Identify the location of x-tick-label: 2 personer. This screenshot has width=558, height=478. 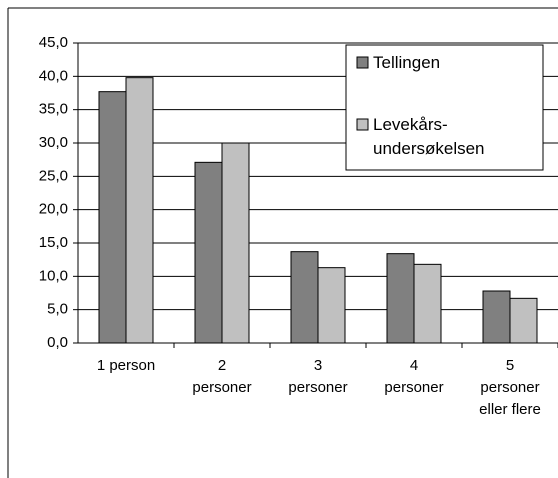
(222, 376).